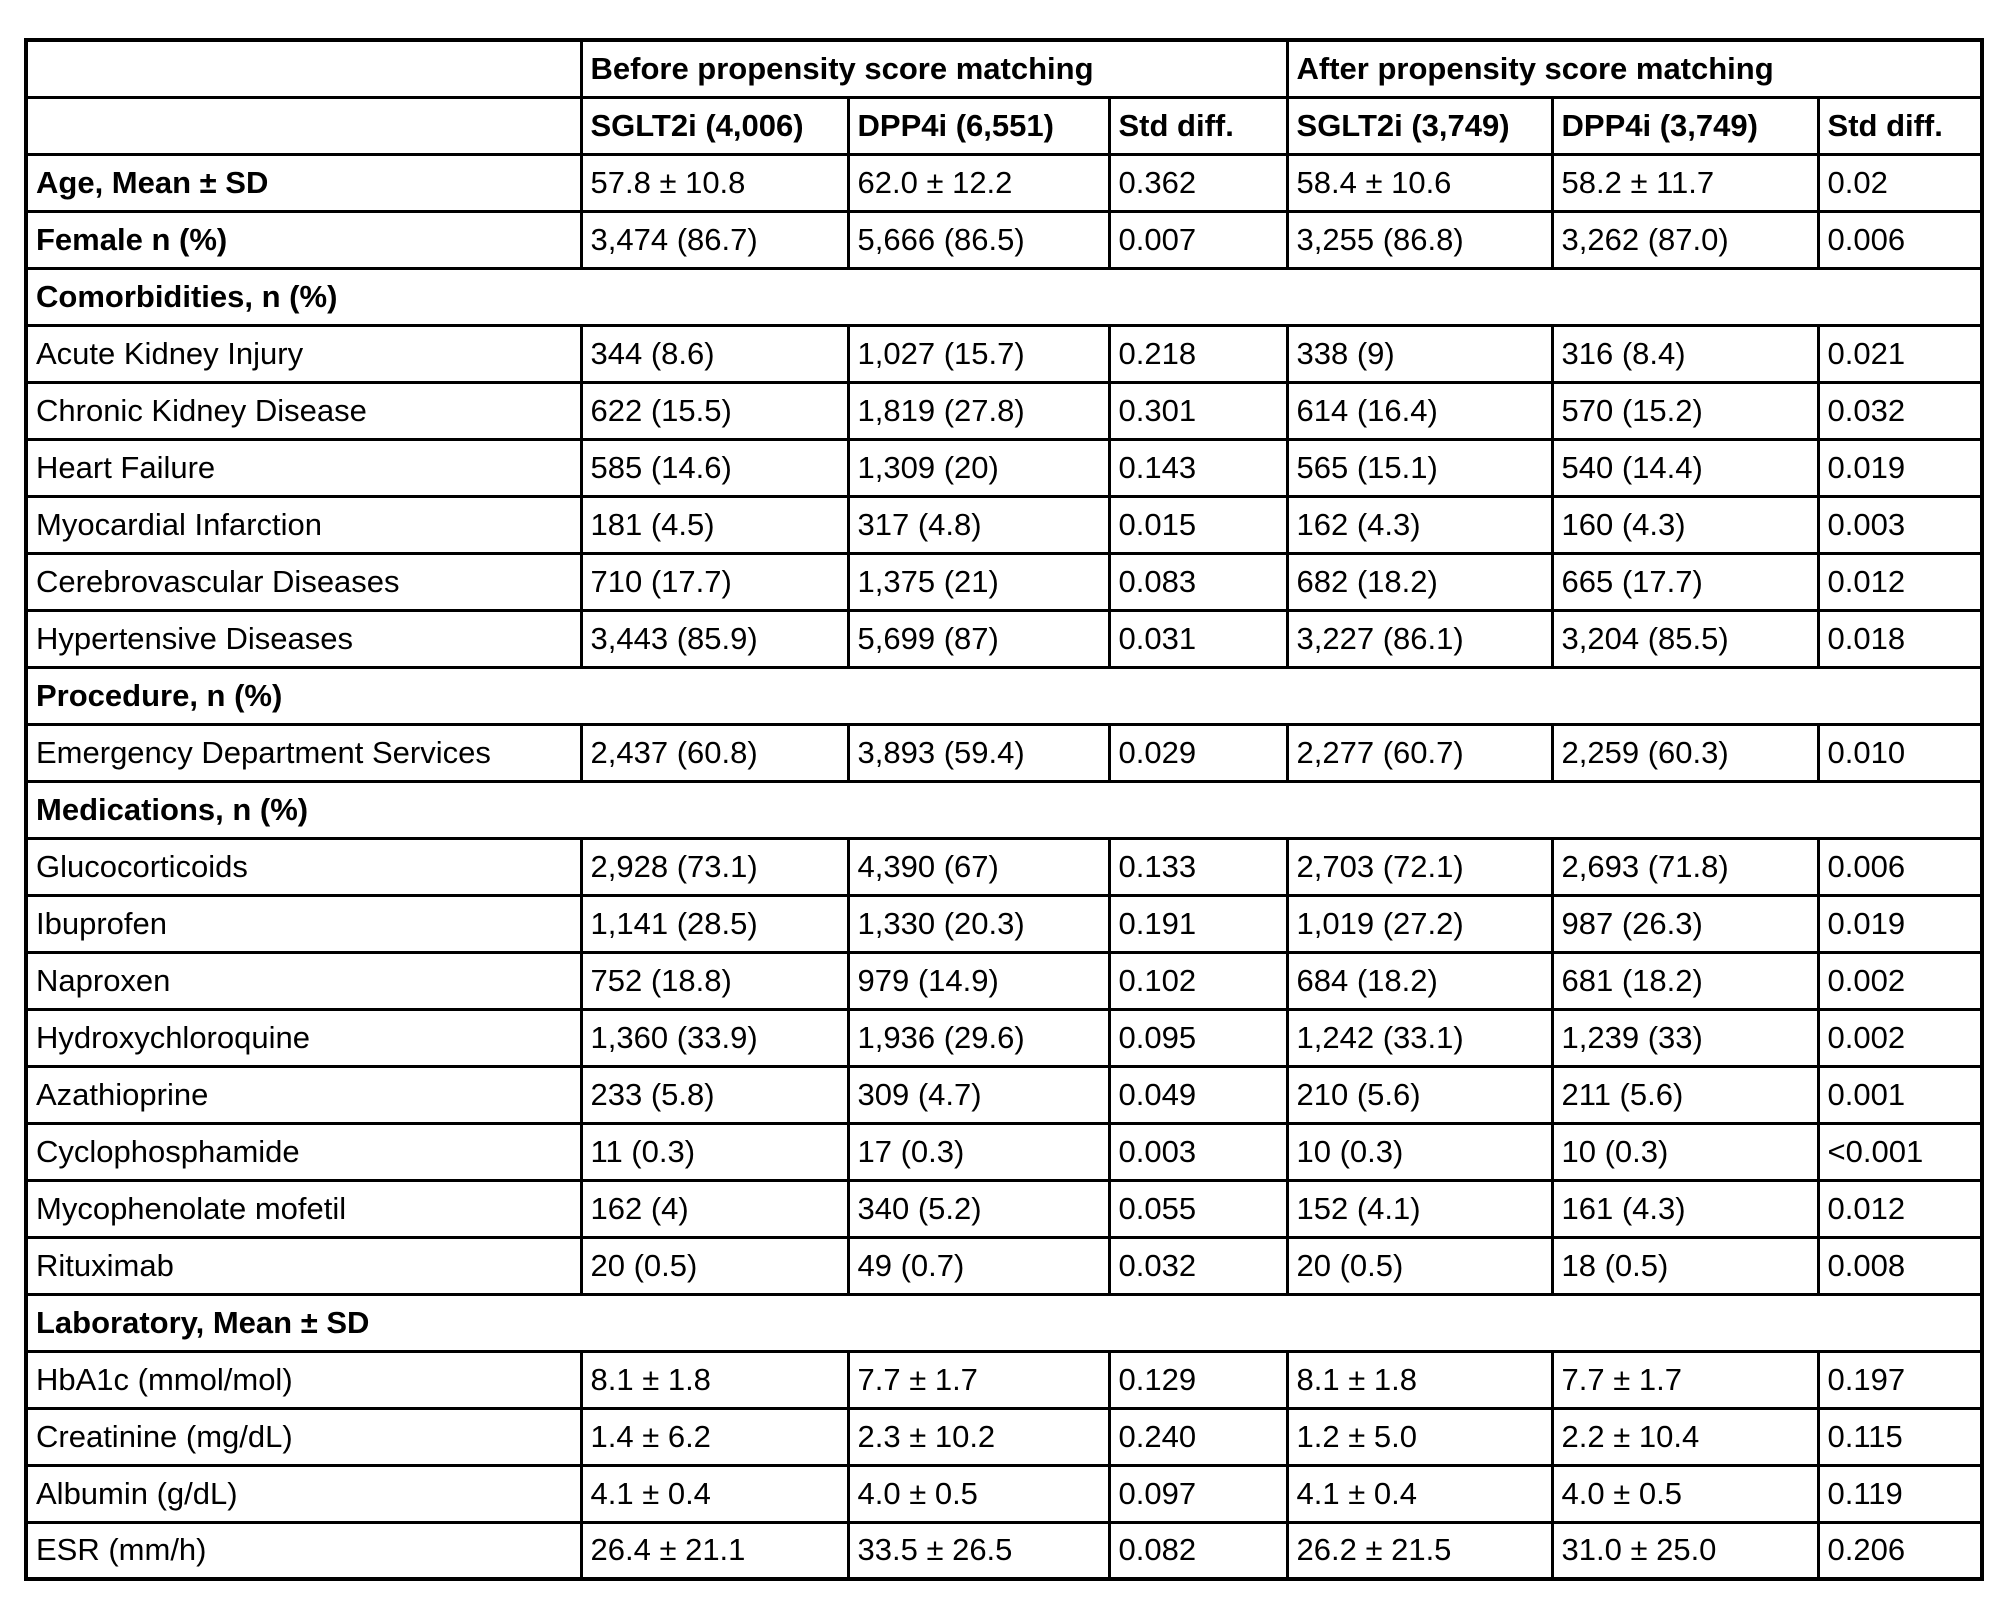 This screenshot has width=2000, height=1605. What do you see at coordinates (1900, 353) in the screenshot?
I see `value-cell: 0.021` at bounding box center [1900, 353].